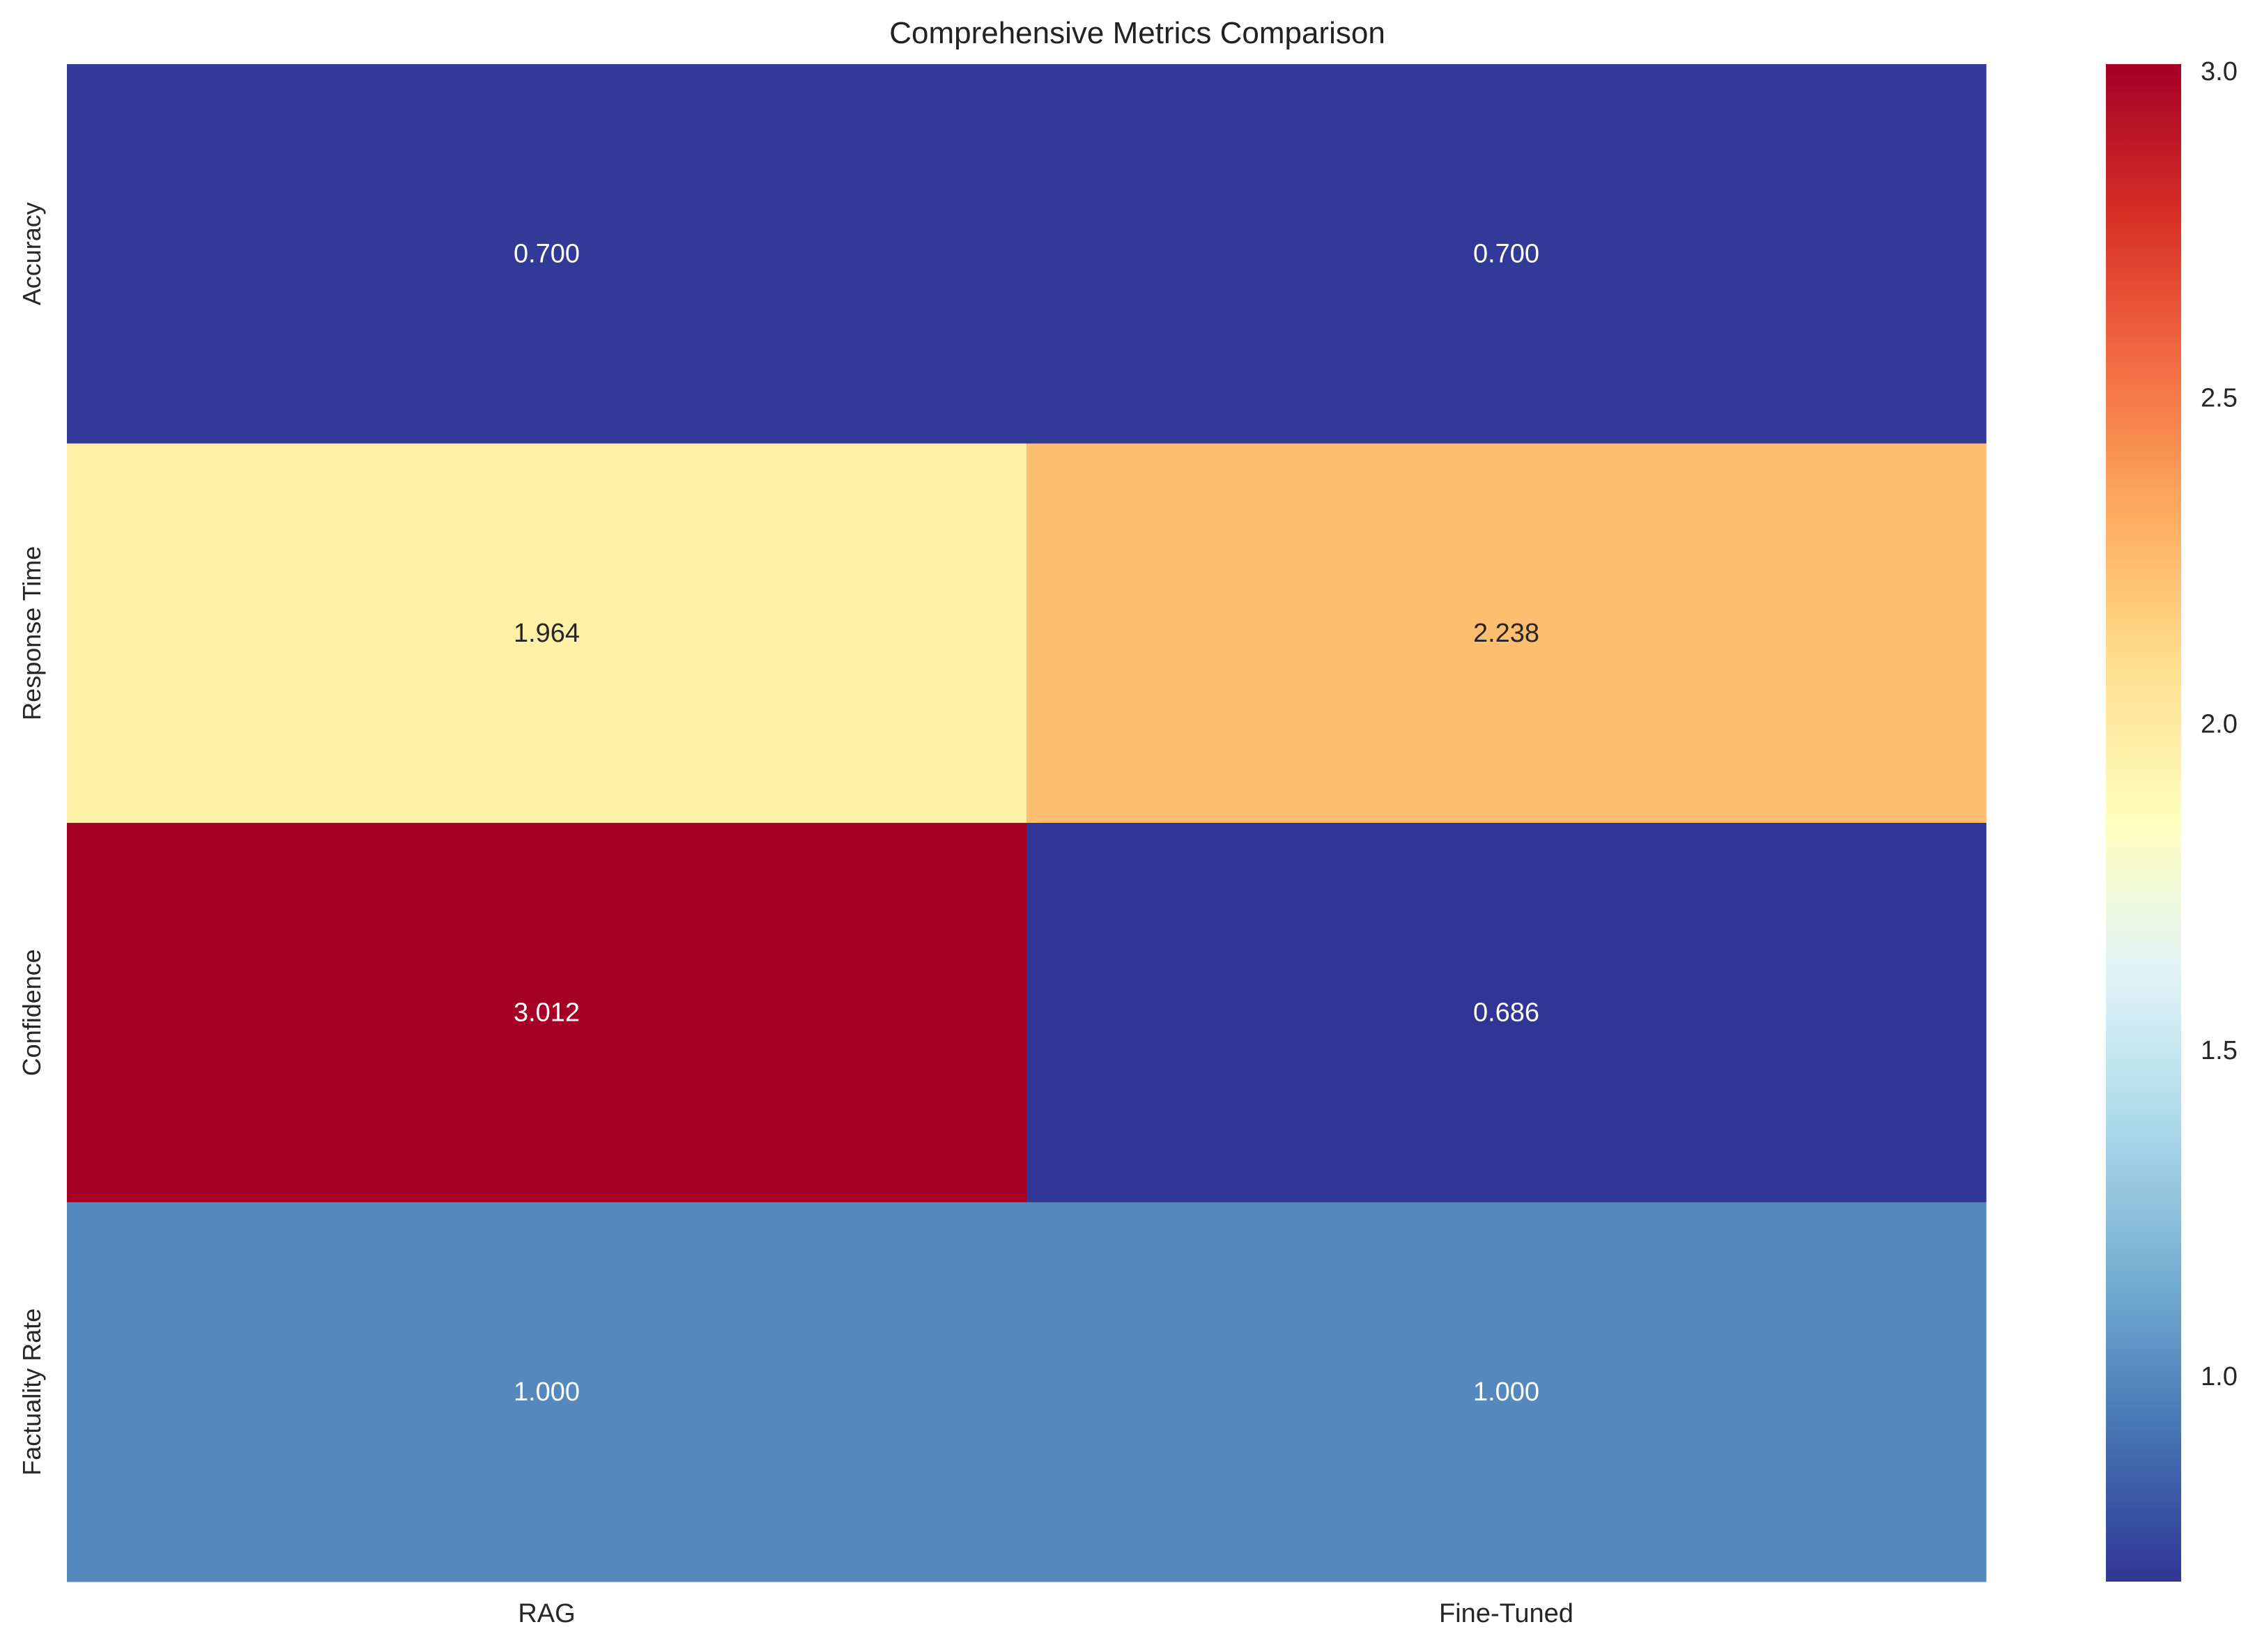 The width and height of the screenshot is (2262, 1652). What do you see at coordinates (2143, 823) in the screenshot?
I see `colorbar-gradient` at bounding box center [2143, 823].